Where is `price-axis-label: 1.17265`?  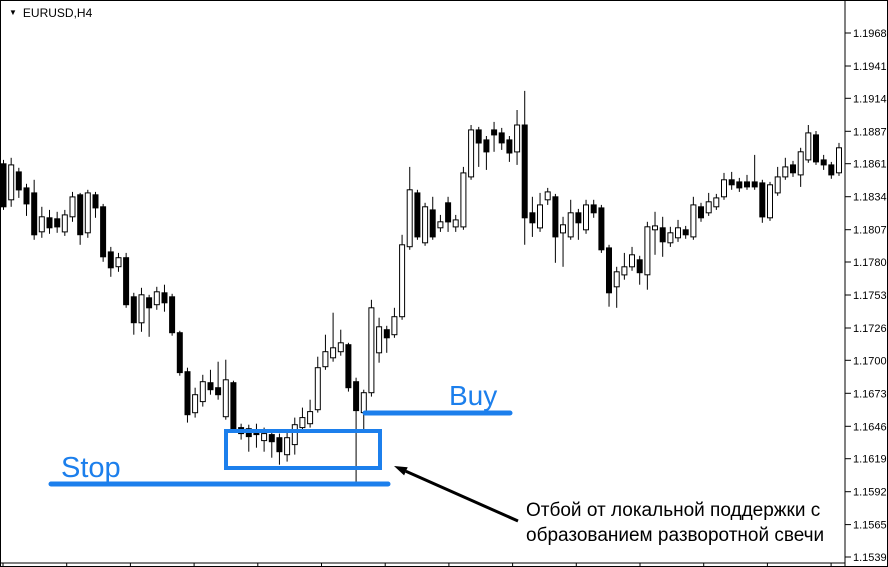 price-axis-label: 1.17265 is located at coordinates (870, 329).